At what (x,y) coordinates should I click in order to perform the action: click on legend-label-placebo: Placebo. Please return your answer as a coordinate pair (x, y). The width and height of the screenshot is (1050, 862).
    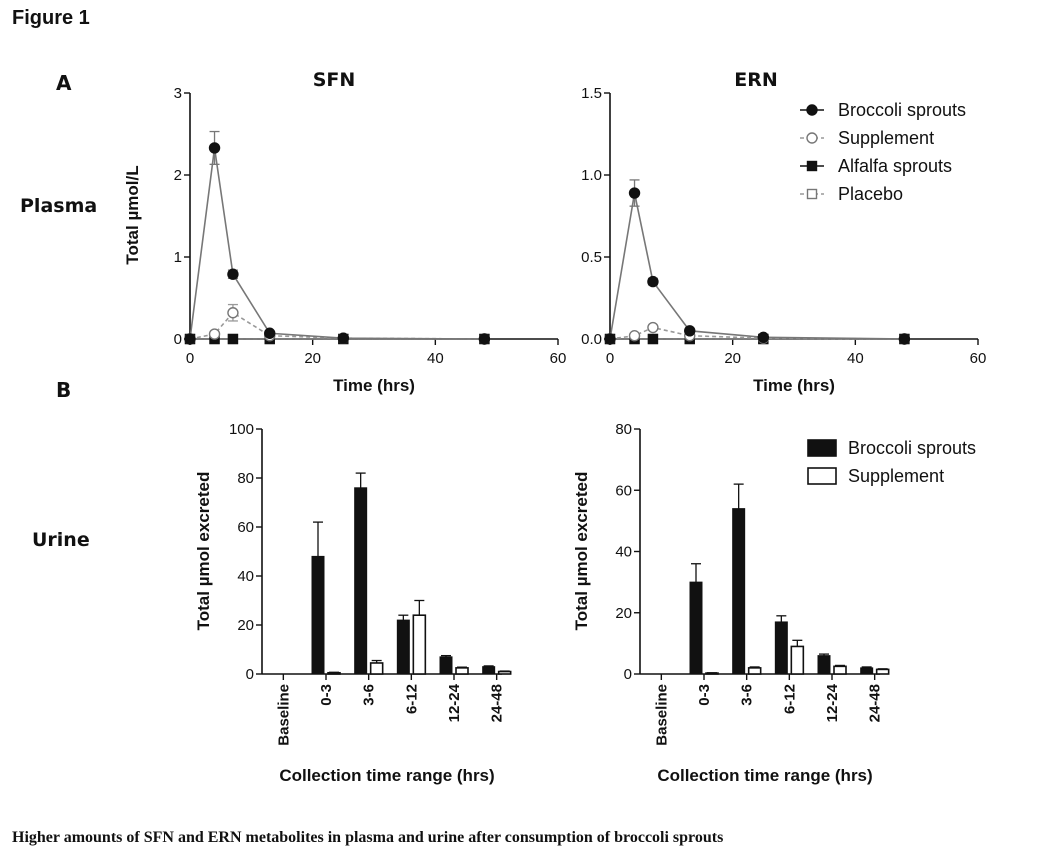
    Looking at the image, I should click on (870, 194).